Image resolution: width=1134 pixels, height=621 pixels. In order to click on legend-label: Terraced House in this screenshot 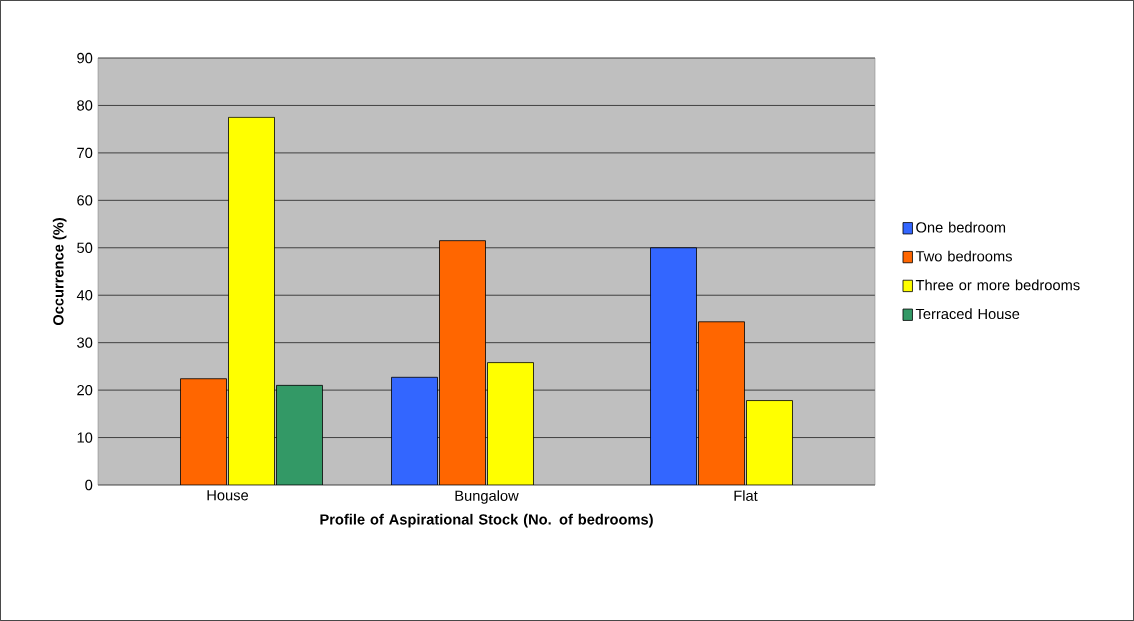, I will do `click(967, 314)`.